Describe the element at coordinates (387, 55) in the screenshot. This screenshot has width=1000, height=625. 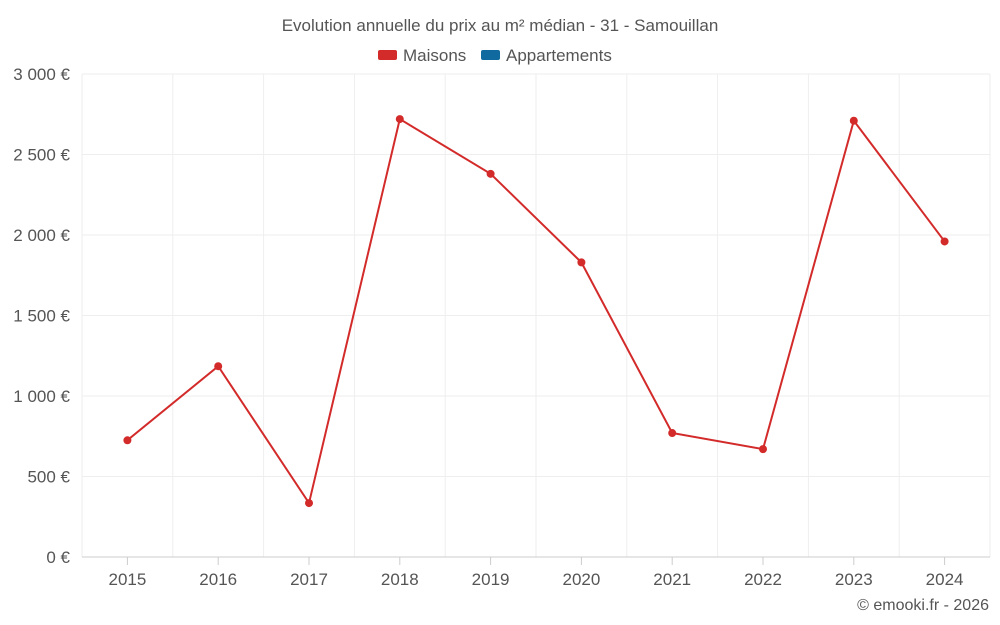
I see `legend-swatch-maisons` at that location.